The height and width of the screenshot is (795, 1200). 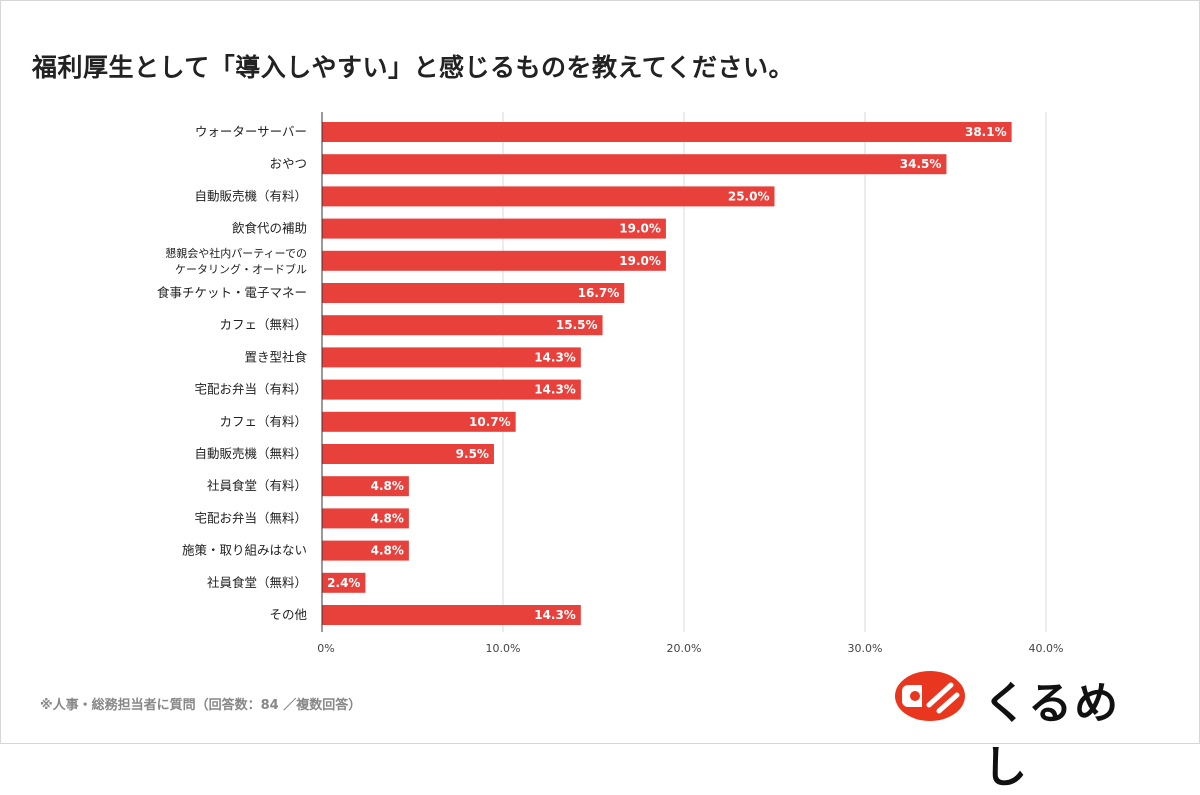 I want to click on category-label: 施策・取り組みはない, so click(x=244, y=550).